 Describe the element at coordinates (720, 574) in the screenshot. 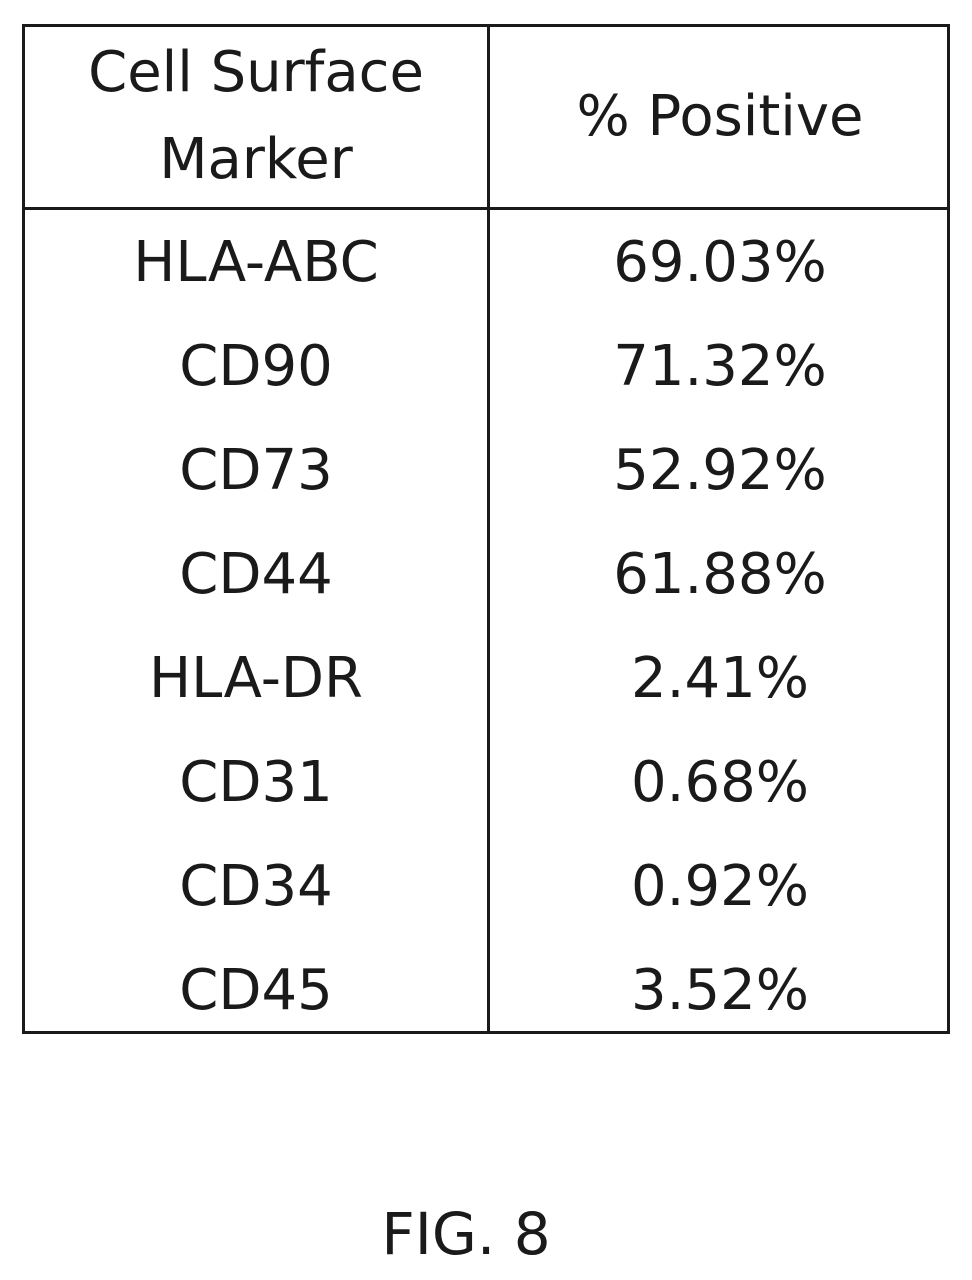

I see `percent-cell: 61.88%` at that location.